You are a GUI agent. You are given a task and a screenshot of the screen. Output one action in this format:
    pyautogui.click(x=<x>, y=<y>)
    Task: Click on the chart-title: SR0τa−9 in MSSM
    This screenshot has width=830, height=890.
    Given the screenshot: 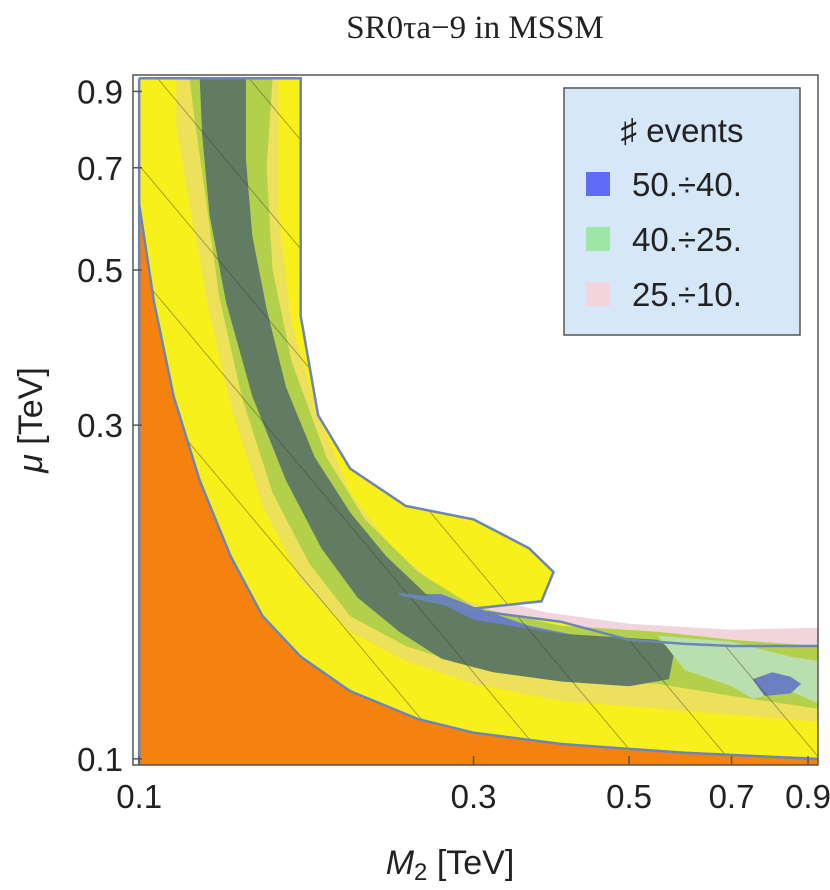 What is the action you would take?
    pyautogui.click(x=474, y=28)
    